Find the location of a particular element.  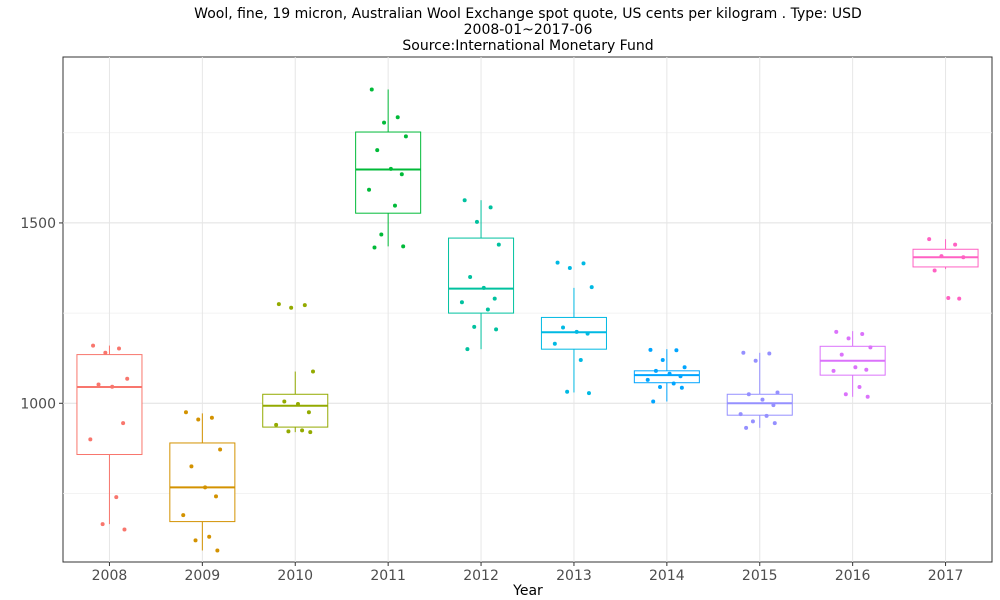

box-group-2014 is located at coordinates (666, 375).